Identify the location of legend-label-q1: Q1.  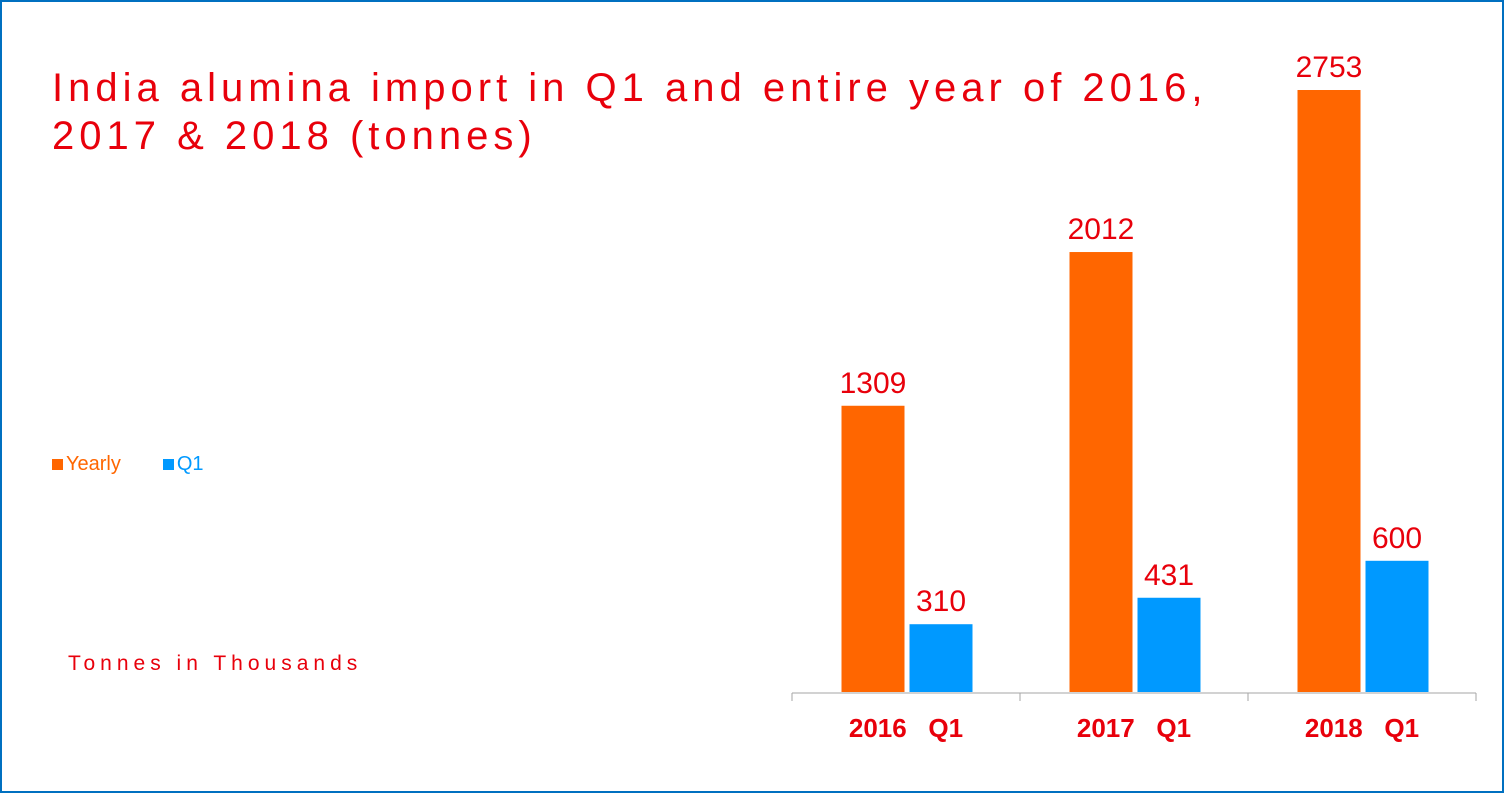
(190, 464).